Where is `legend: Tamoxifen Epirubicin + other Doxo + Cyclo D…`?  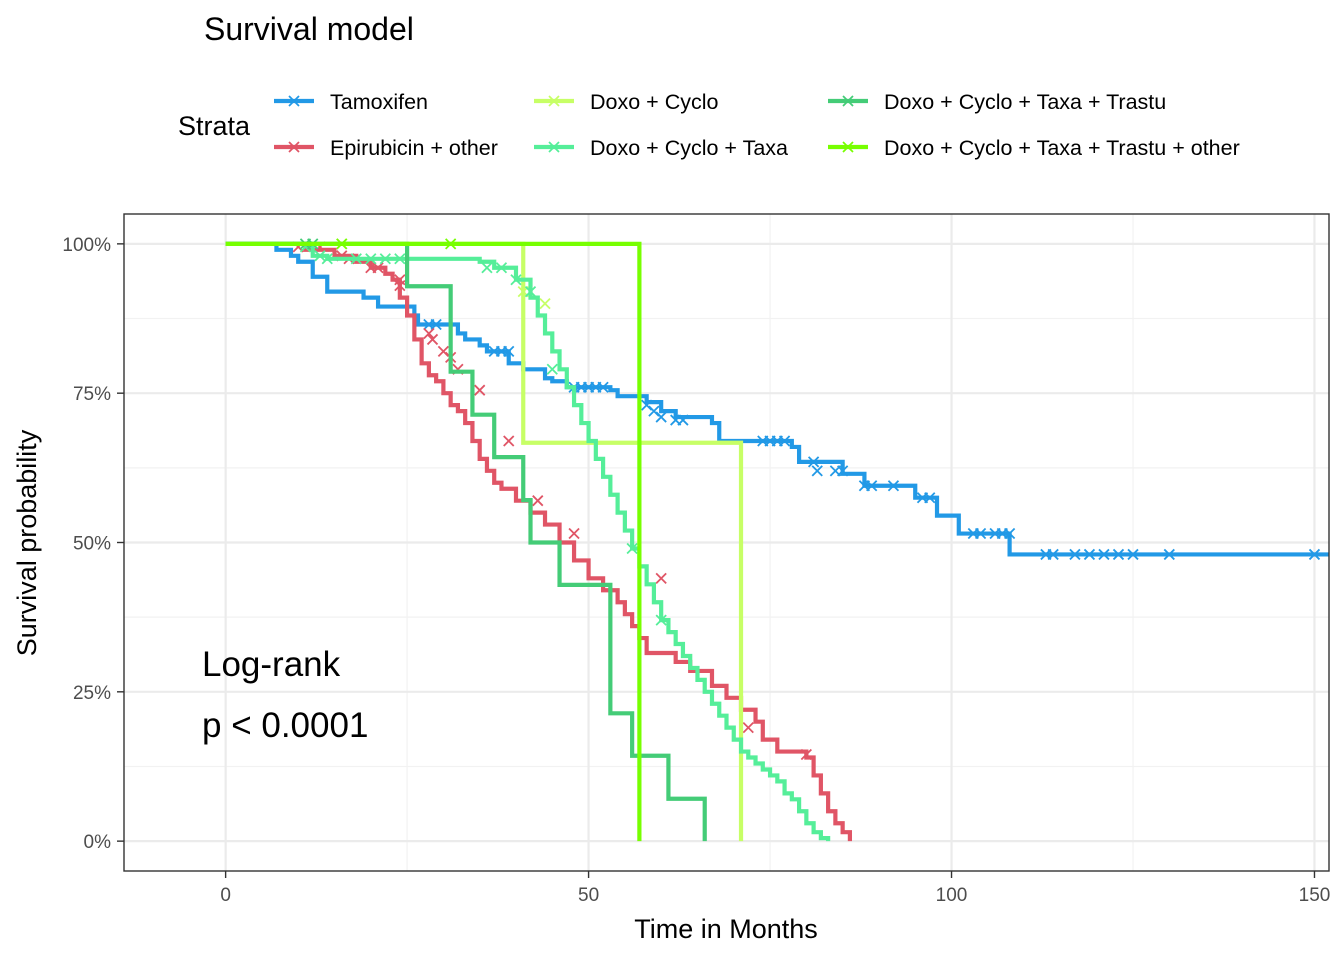
legend: Tamoxifen Epirubicin + other Doxo + Cyclo D… is located at coordinates (757, 125).